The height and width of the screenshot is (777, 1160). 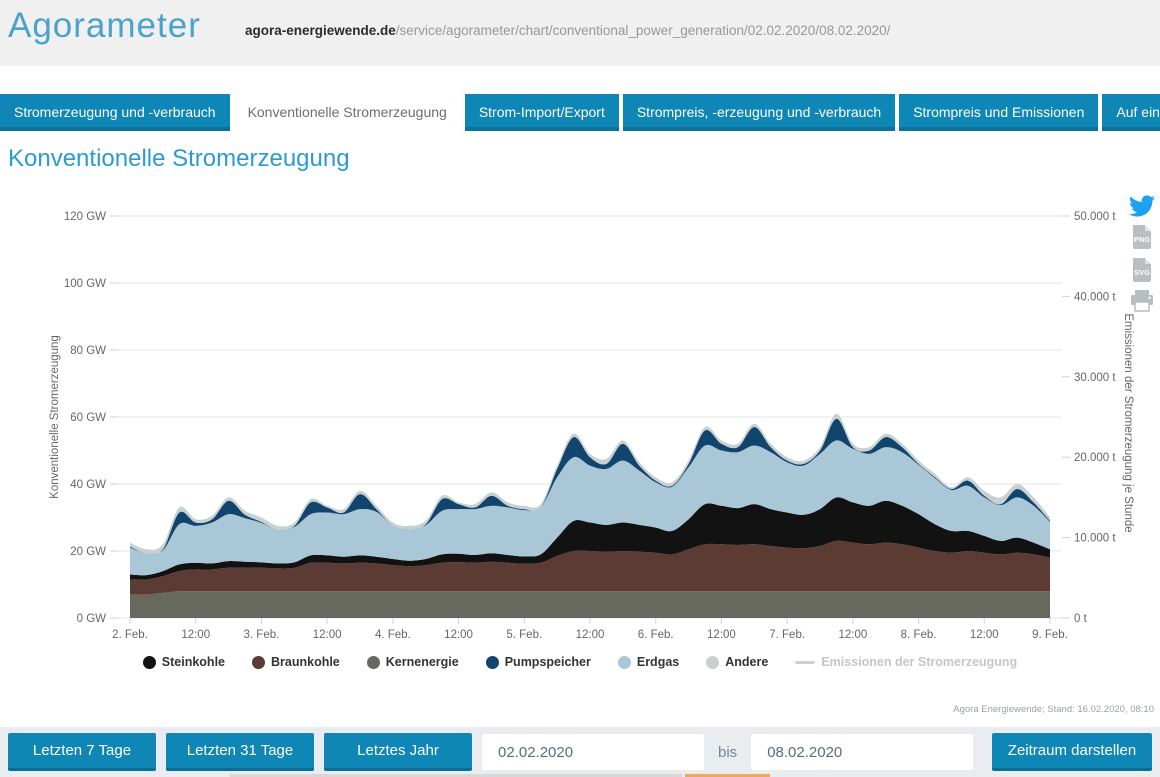 I want to click on legend-item-andere: Andere, so click(x=737, y=662).